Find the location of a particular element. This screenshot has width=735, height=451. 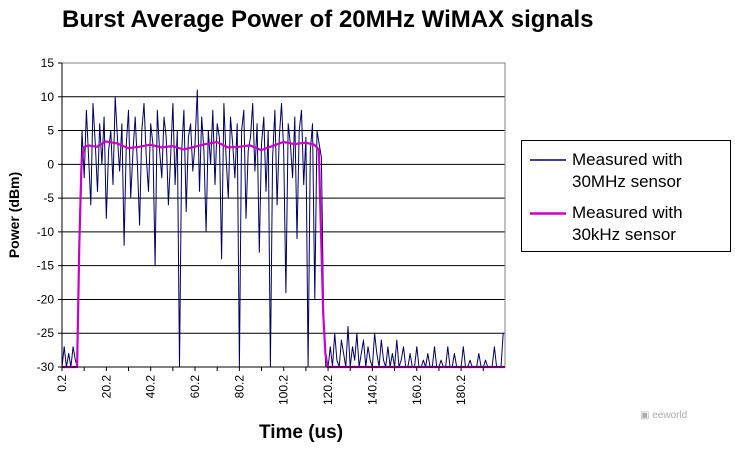

x-tick-label: 120.2 is located at coordinates (328, 390).